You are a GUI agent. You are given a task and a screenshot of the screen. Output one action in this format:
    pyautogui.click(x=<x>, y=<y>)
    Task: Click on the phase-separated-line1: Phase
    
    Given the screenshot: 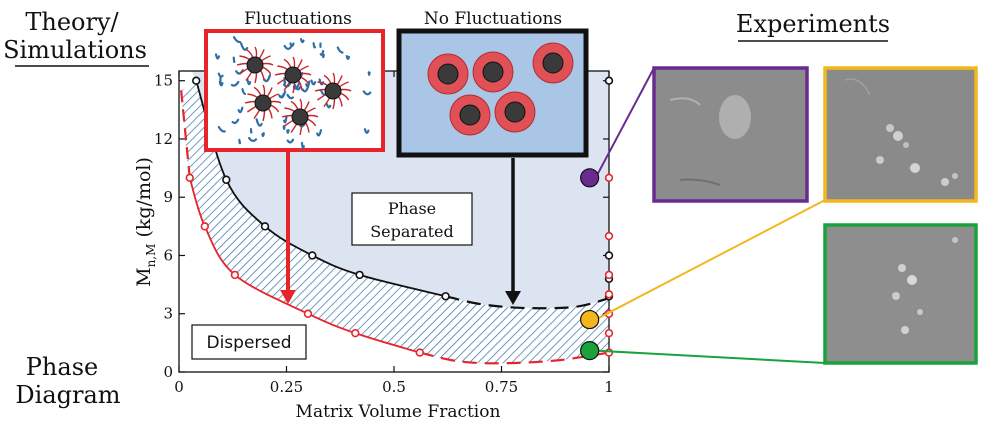 What is the action you would take?
    pyautogui.click(x=412, y=208)
    